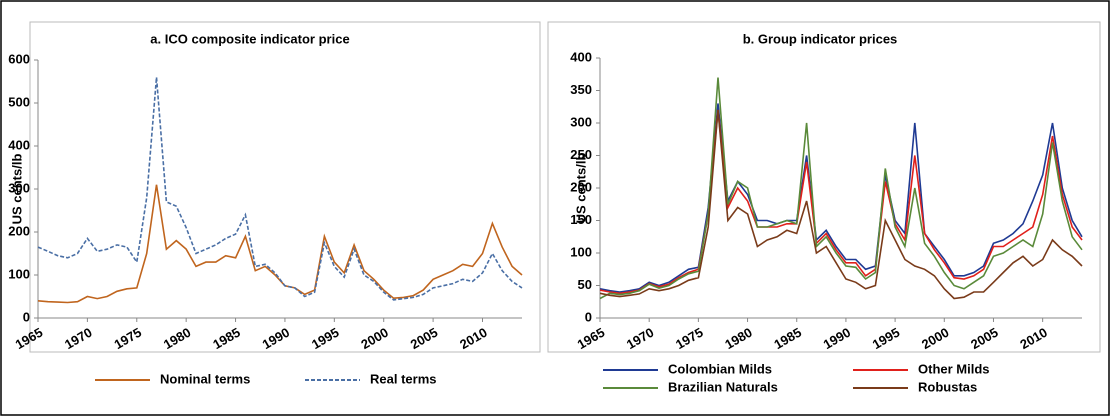 The height and width of the screenshot is (416, 1110). What do you see at coordinates (581, 89) in the screenshot?
I see `y-tick-label: 350` at bounding box center [581, 89].